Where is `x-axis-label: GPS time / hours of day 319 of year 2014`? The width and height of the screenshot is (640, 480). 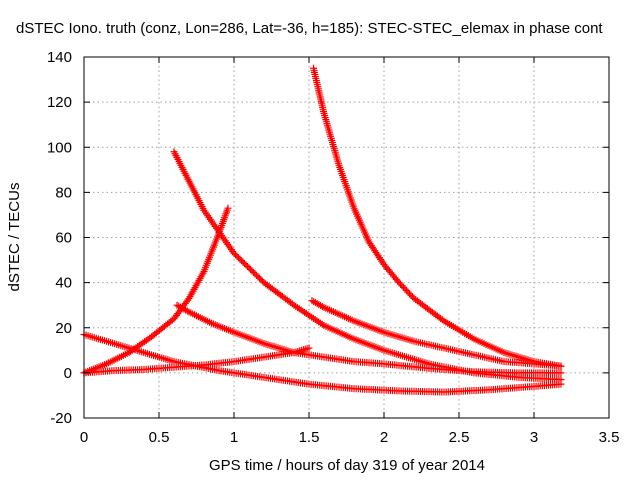 x-axis-label: GPS time / hours of day 319 of year 2014 is located at coordinates (347, 465).